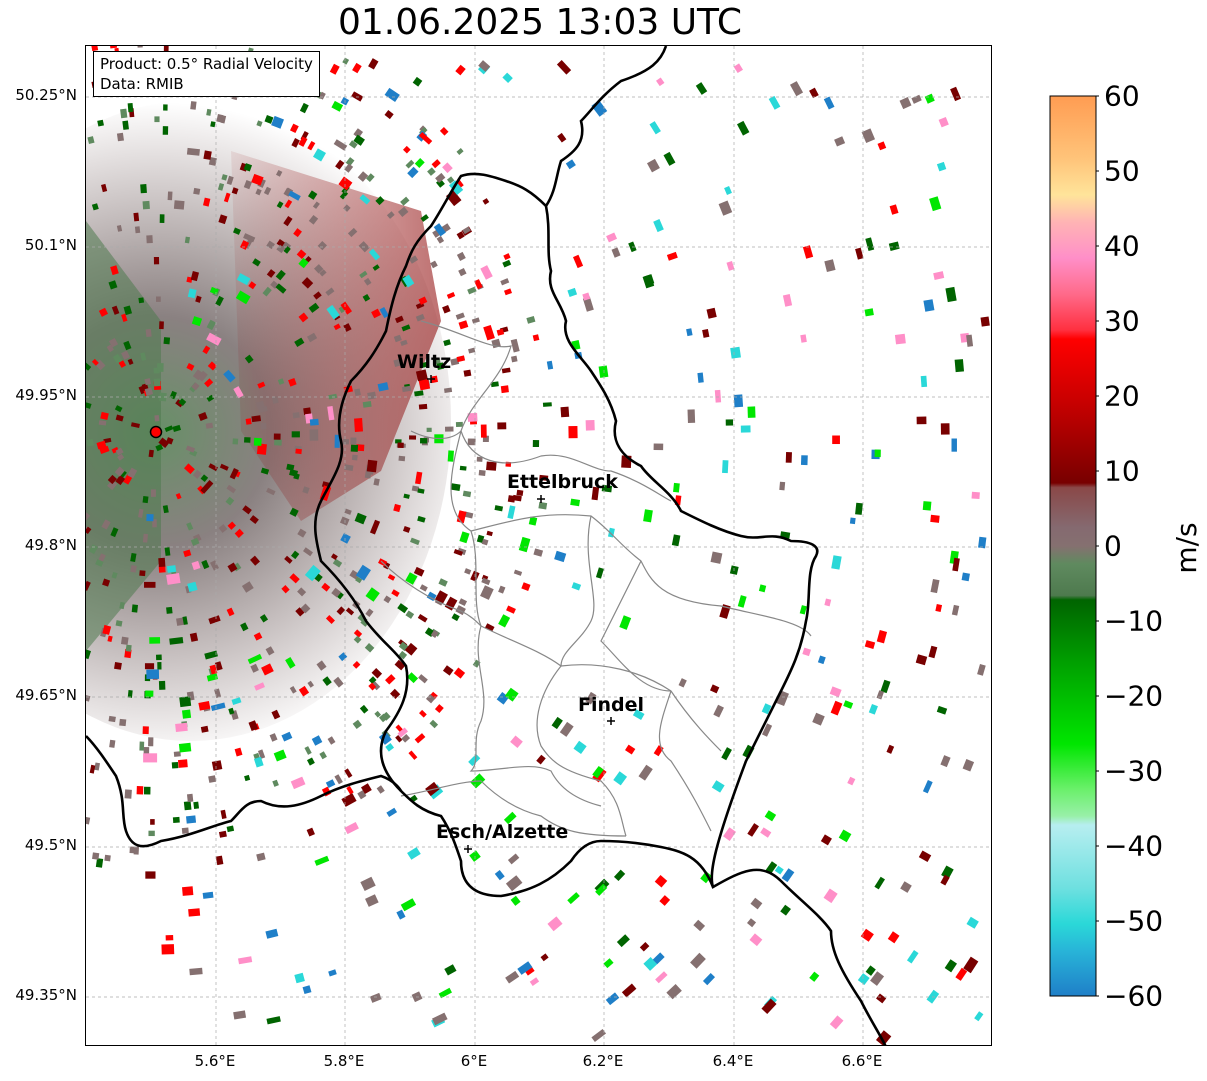 Image resolution: width=1207 pixels, height=1081 pixels. Describe the element at coordinates (50, 245) in the screenshot. I see `y-tick-label: 50.1°N` at that location.